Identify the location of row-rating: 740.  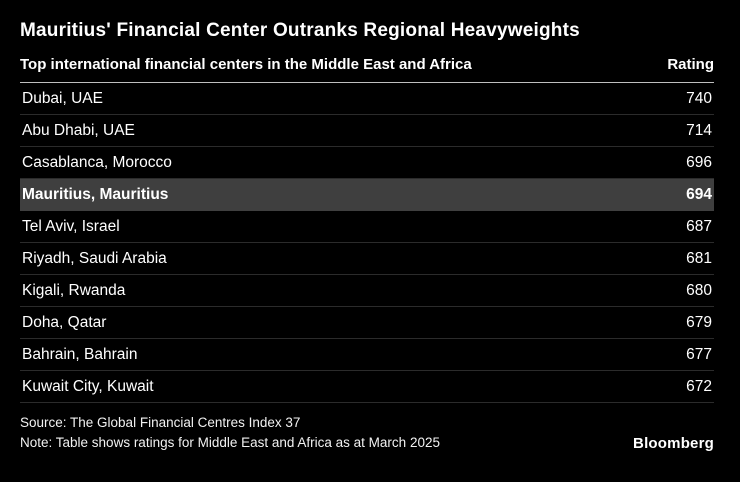
(699, 98).